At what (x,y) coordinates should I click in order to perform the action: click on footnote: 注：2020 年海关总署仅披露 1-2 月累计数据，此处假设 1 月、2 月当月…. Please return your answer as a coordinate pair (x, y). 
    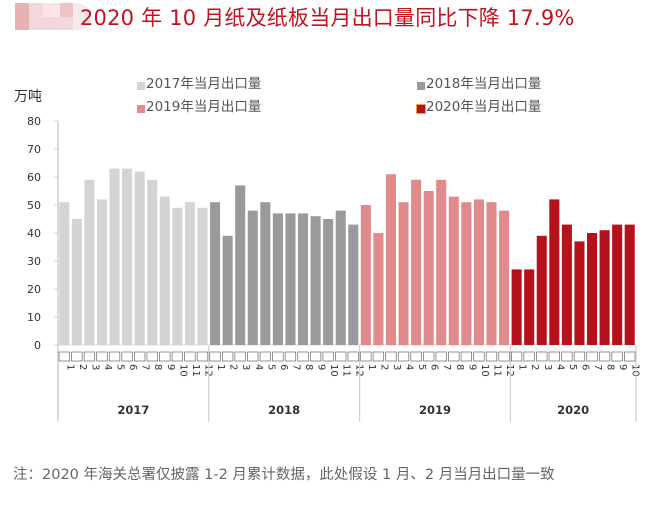
    Looking at the image, I should click on (284, 475).